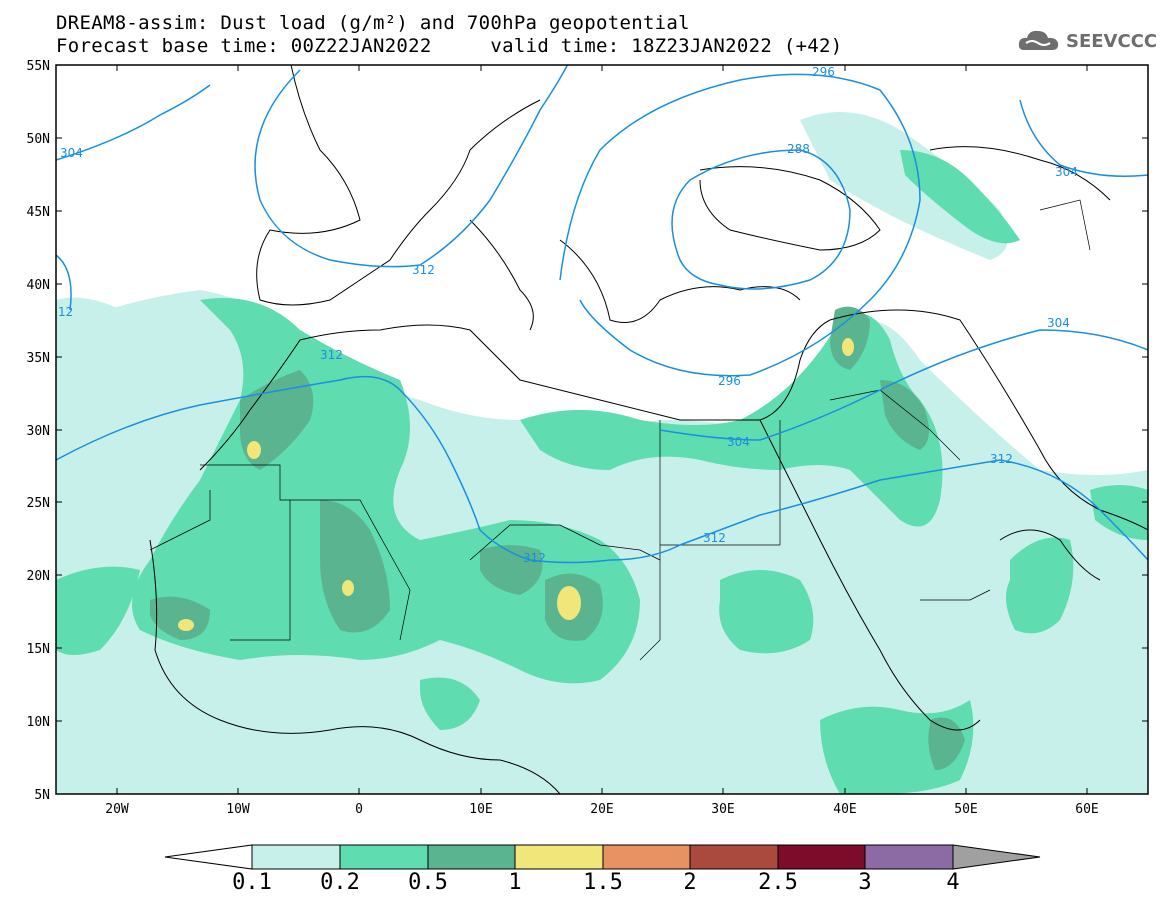  Describe the element at coordinates (38, 503) in the screenshot. I see `lat-label: 25N` at that location.